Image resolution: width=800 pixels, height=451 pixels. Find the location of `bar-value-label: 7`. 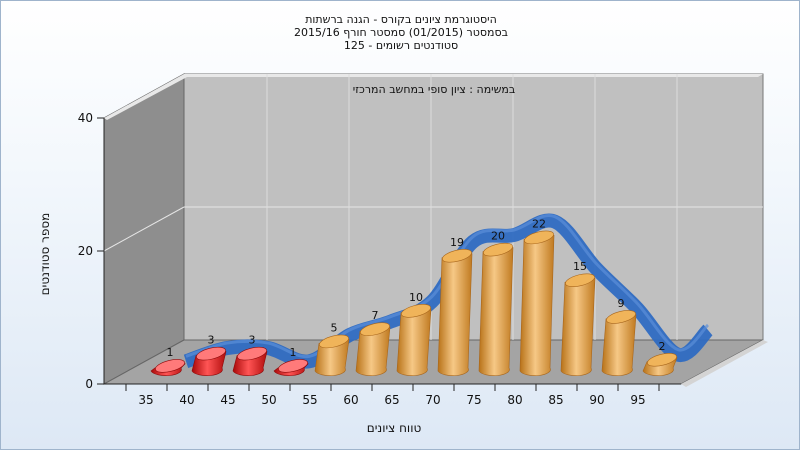

bar-value-label: 7 is located at coordinates (375, 315).